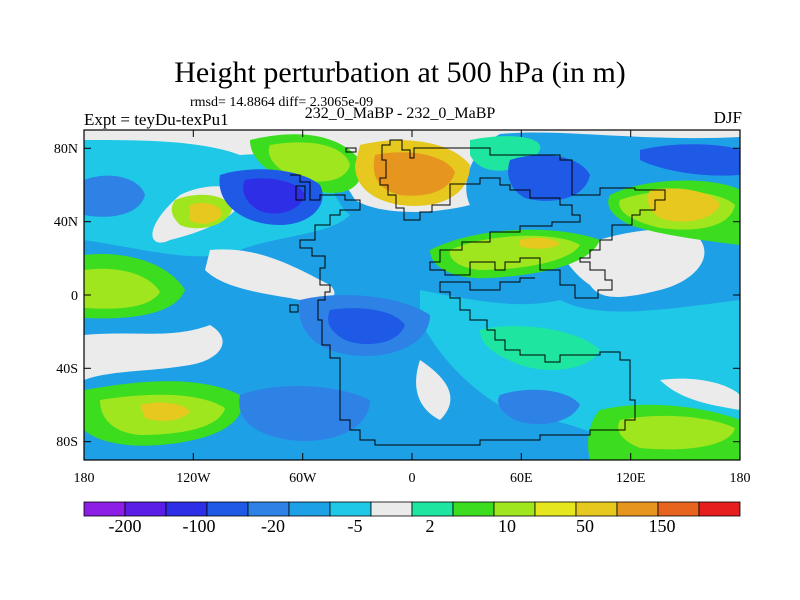 Image resolution: width=800 pixels, height=600 pixels. Describe the element at coordinates (521, 478) in the screenshot. I see `x-tick-label: 60E` at that location.